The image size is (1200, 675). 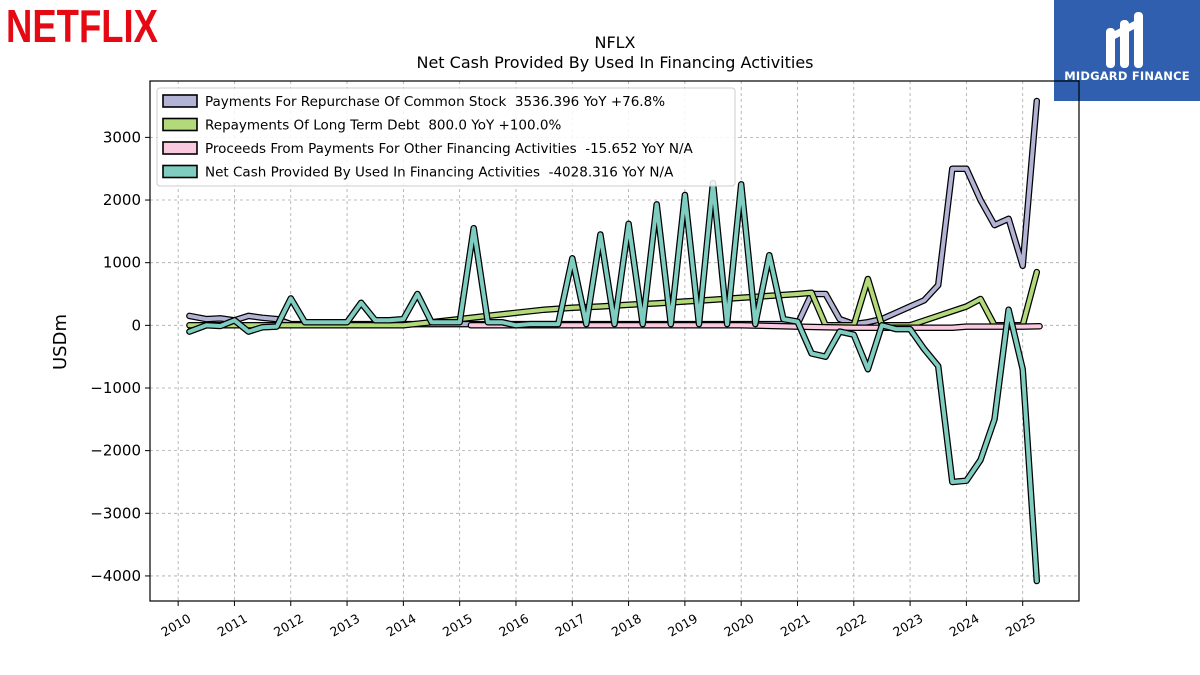 What do you see at coordinates (569, 625) in the screenshot?
I see `x-tick-label: 2017` at bounding box center [569, 625].